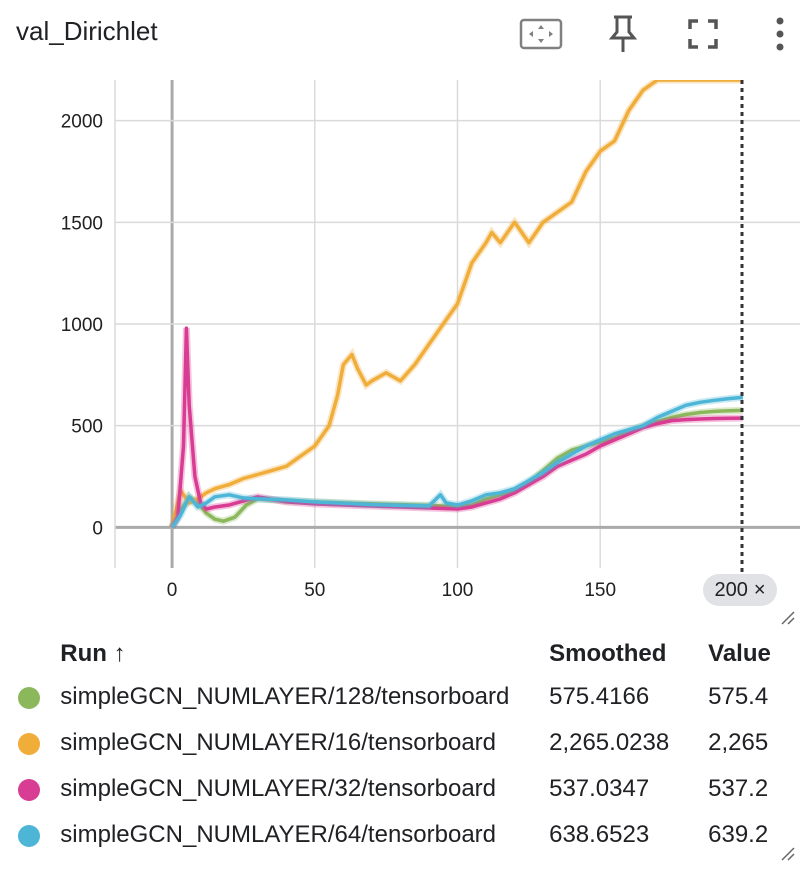 The height and width of the screenshot is (878, 812). What do you see at coordinates (278, 788) in the screenshot?
I see `run-name: simpleGCN_NUMLAYER/32/tensorboard` at bounding box center [278, 788].